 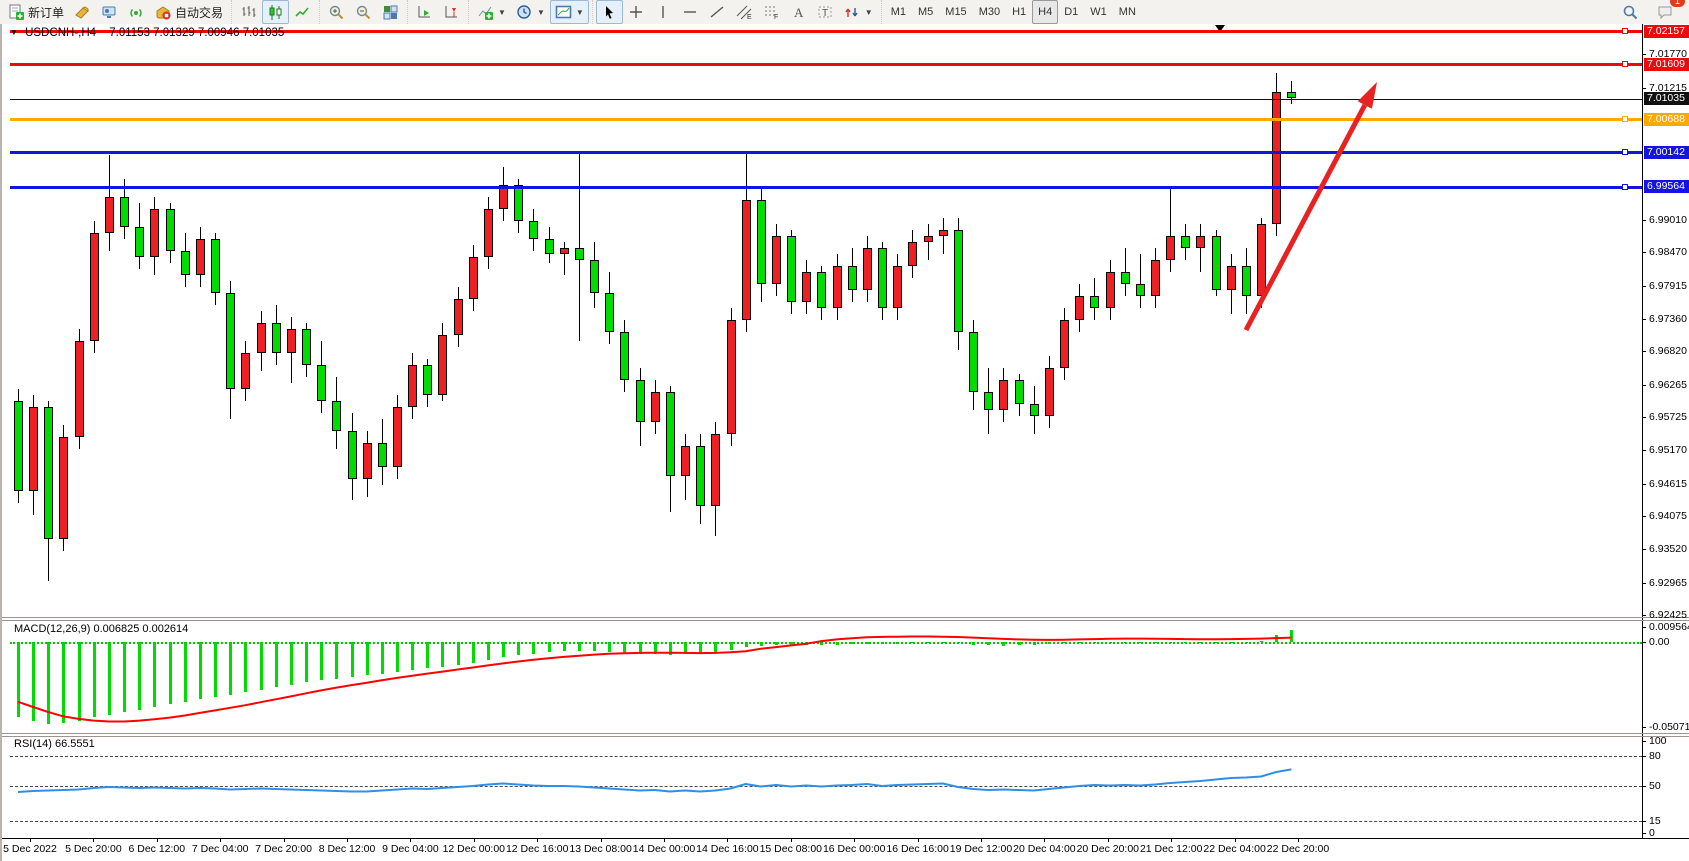 I want to click on chart-shift-button, so click(x=451, y=12).